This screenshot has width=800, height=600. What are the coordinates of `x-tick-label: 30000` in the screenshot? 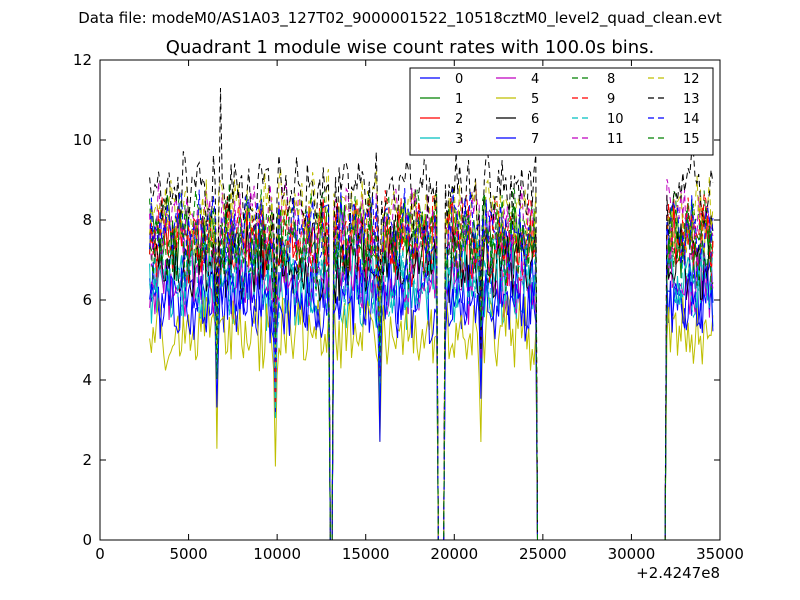 It's located at (632, 554).